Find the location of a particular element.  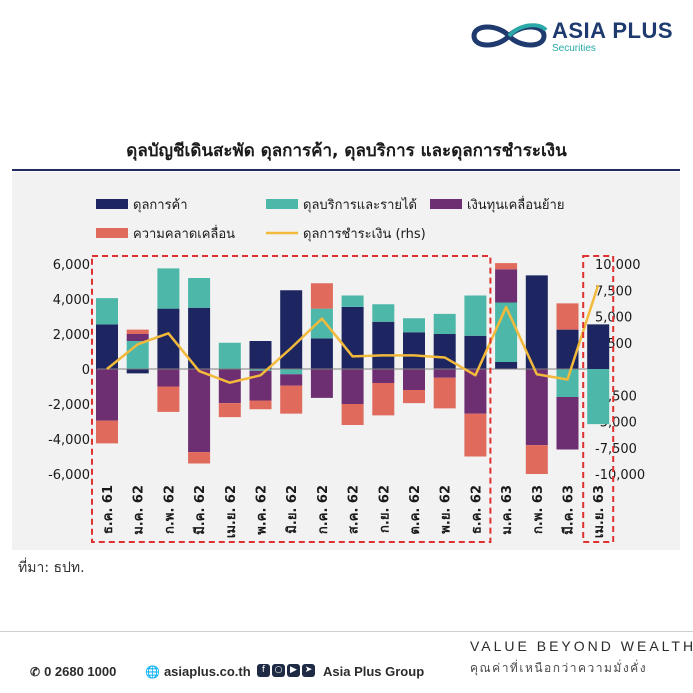

infinity-logo-icon is located at coordinates (509, 35).